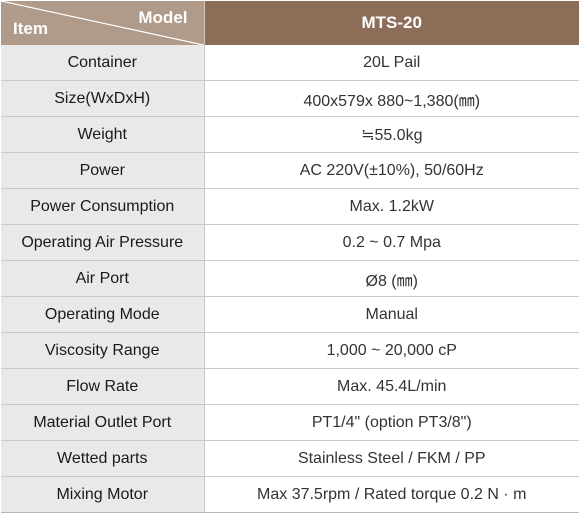  I want to click on spec-value: AC 220V(±10%), 50/60Hz, so click(391, 170).